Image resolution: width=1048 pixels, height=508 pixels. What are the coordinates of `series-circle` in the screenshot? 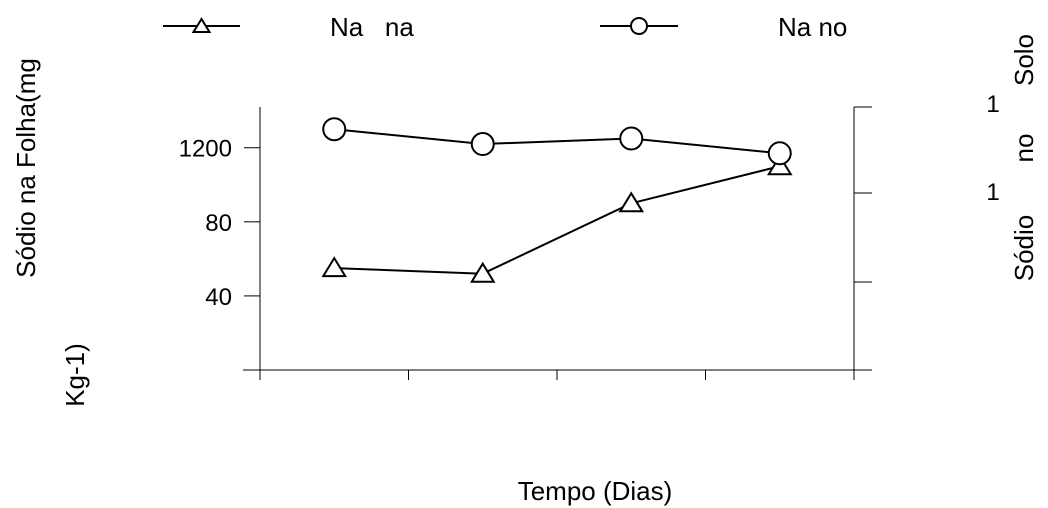 It's located at (557, 141).